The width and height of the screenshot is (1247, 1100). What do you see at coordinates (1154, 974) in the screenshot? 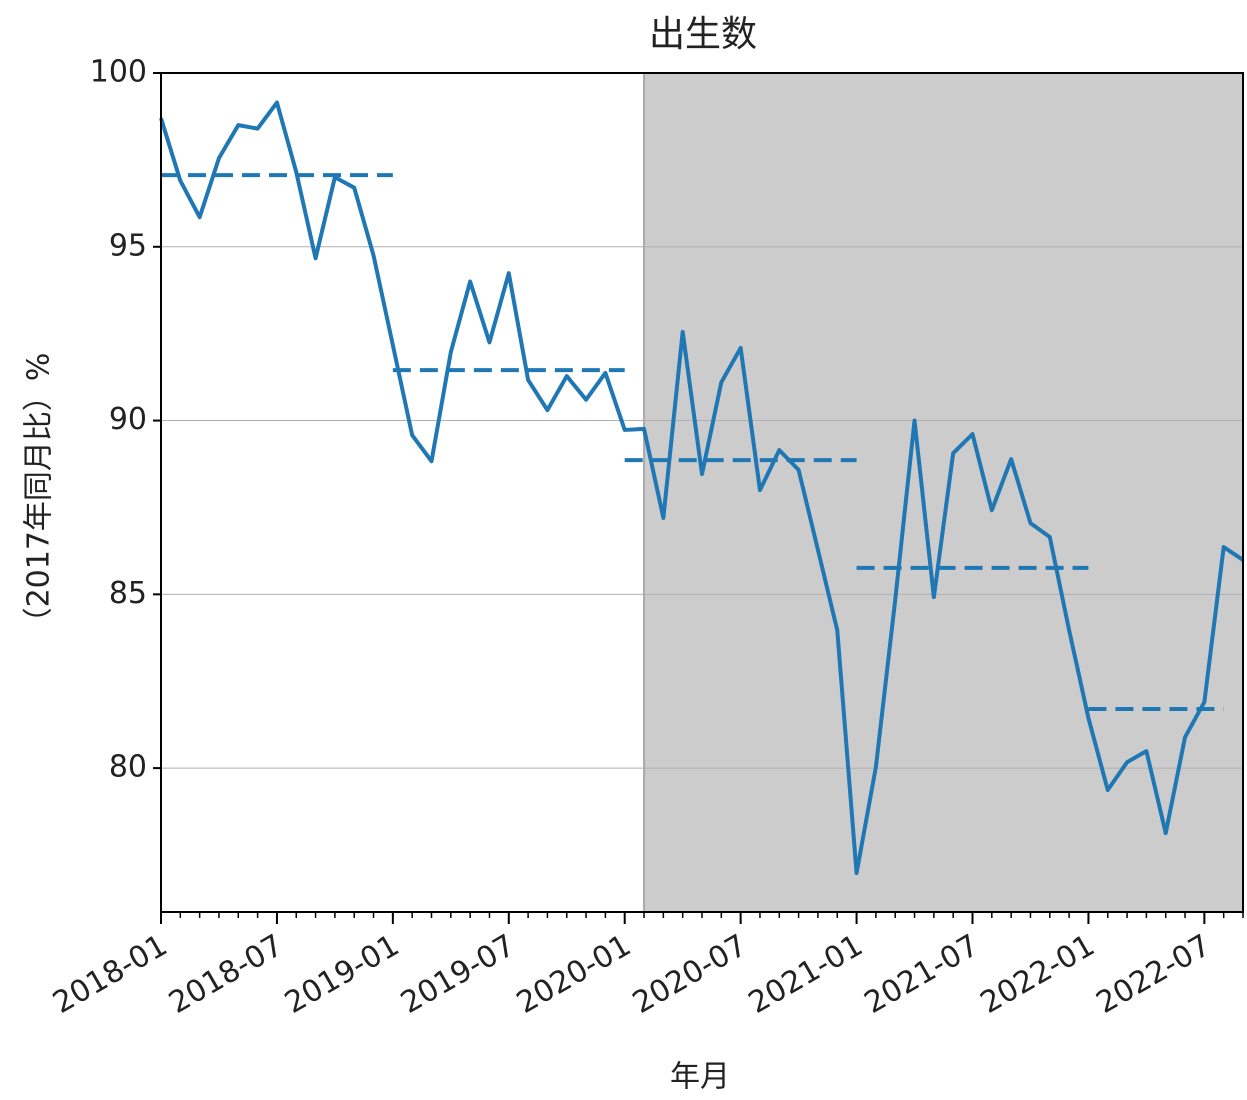
I see `x-tick-label: 2022-07` at bounding box center [1154, 974].